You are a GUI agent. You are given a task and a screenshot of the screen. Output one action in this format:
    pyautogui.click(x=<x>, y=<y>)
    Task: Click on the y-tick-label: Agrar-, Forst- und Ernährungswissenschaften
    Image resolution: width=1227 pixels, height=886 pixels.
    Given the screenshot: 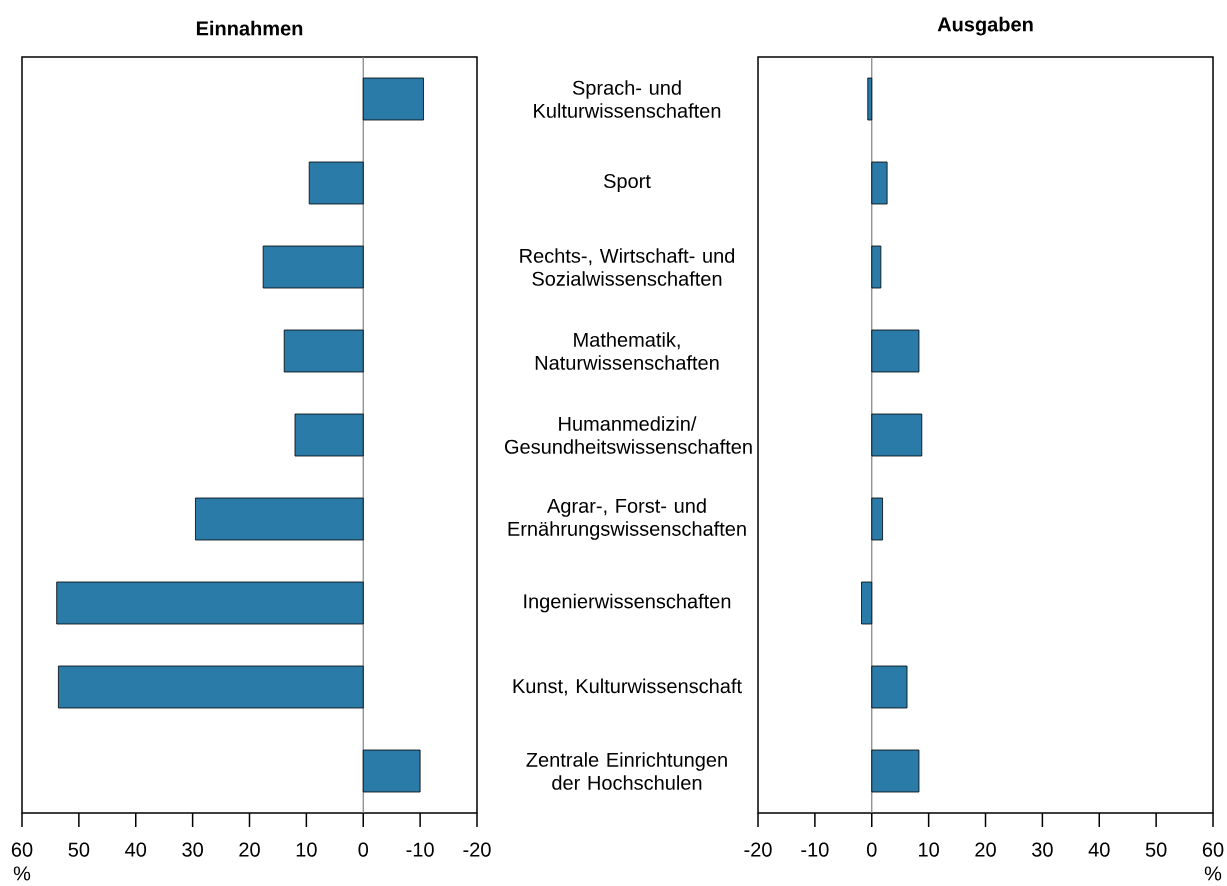 What is the action you would take?
    pyautogui.click(x=627, y=519)
    